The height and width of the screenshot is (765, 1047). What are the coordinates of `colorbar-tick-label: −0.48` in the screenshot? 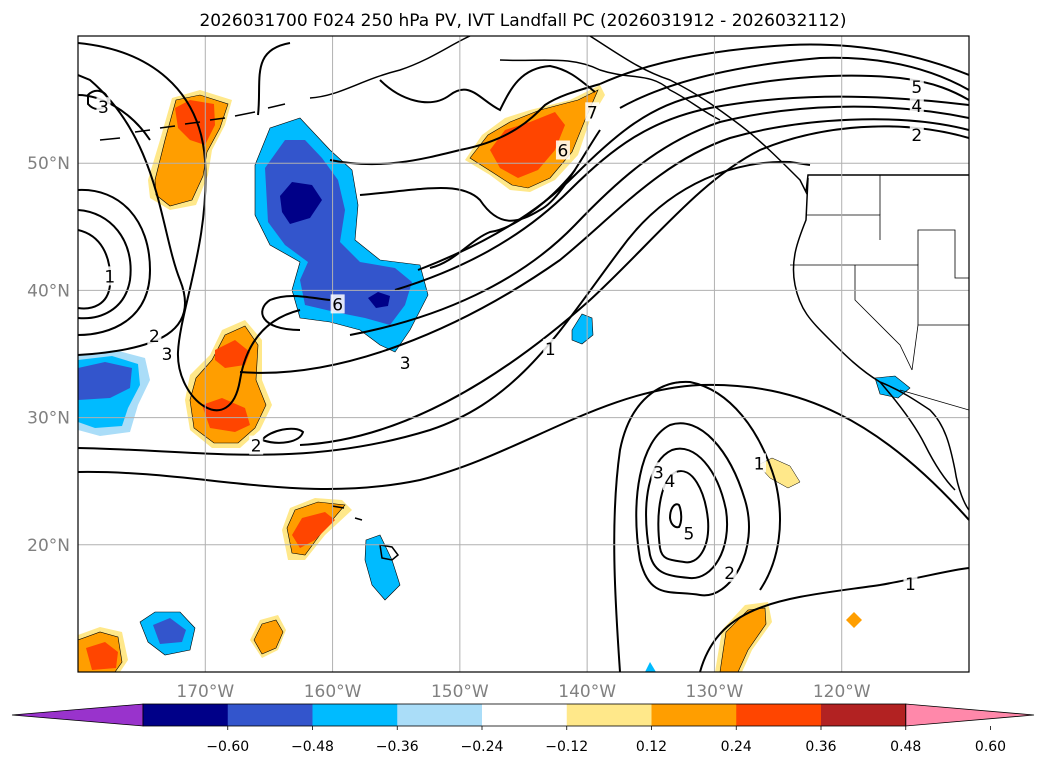 It's located at (312, 747).